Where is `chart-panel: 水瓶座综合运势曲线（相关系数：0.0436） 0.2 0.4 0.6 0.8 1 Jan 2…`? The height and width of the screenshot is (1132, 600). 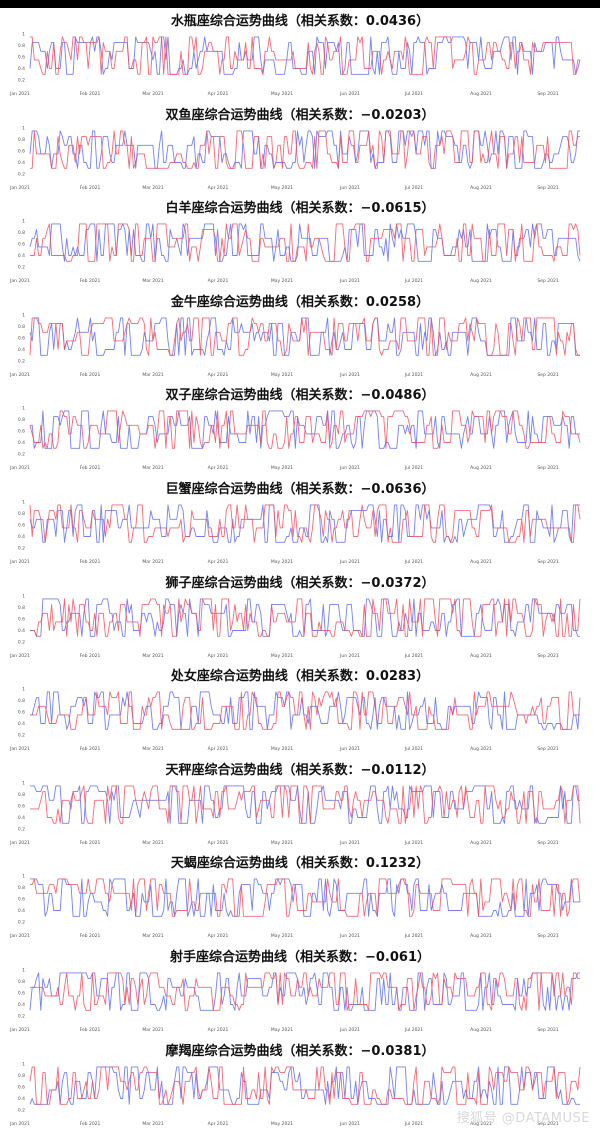 chart-panel: 水瓶座综合运势曲线（相关系数：0.0436） 0.2 0.4 0.6 0.8 1 Jan 2… is located at coordinates (300, 55).